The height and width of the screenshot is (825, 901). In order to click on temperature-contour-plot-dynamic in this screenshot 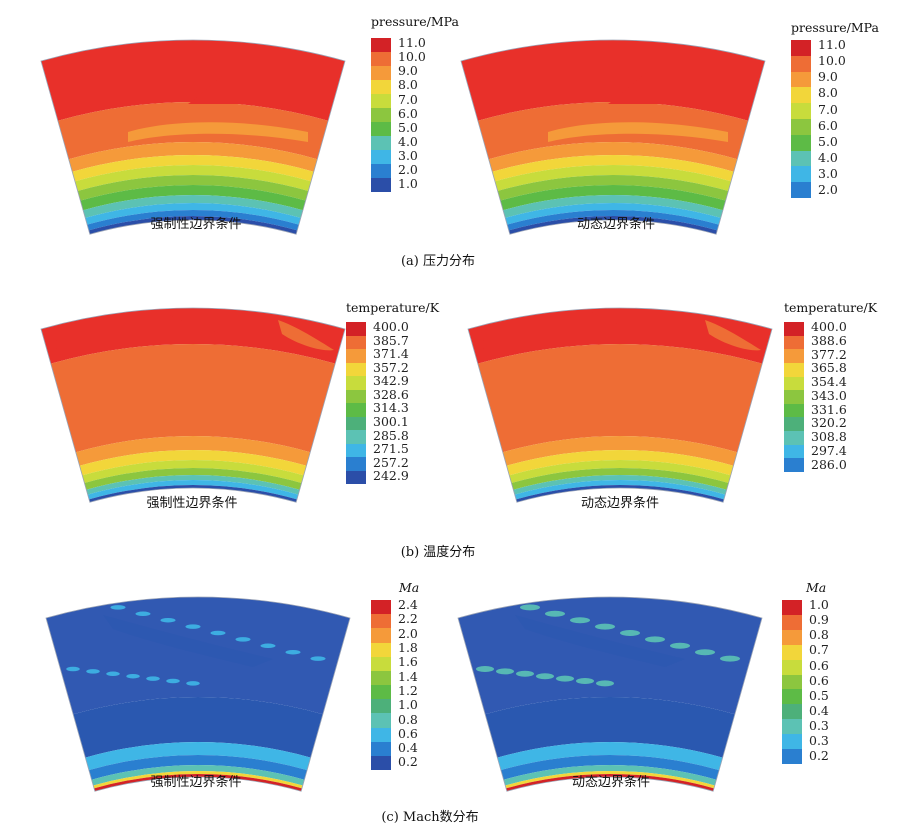, I will do `click(620, 401)`.